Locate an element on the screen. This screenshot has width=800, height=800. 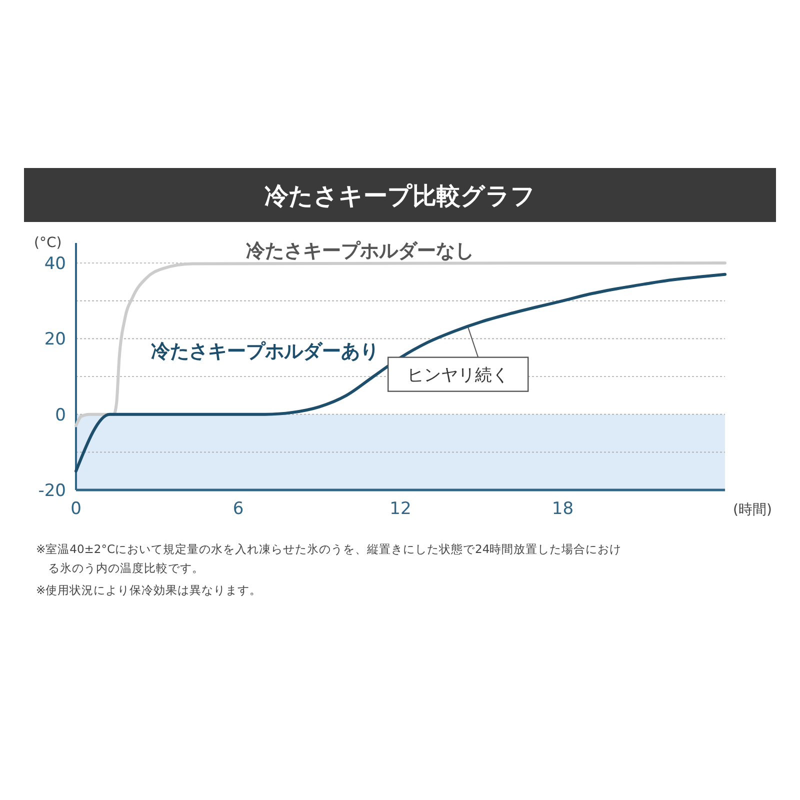
y-tick-label: 20 is located at coordinates (55, 340).